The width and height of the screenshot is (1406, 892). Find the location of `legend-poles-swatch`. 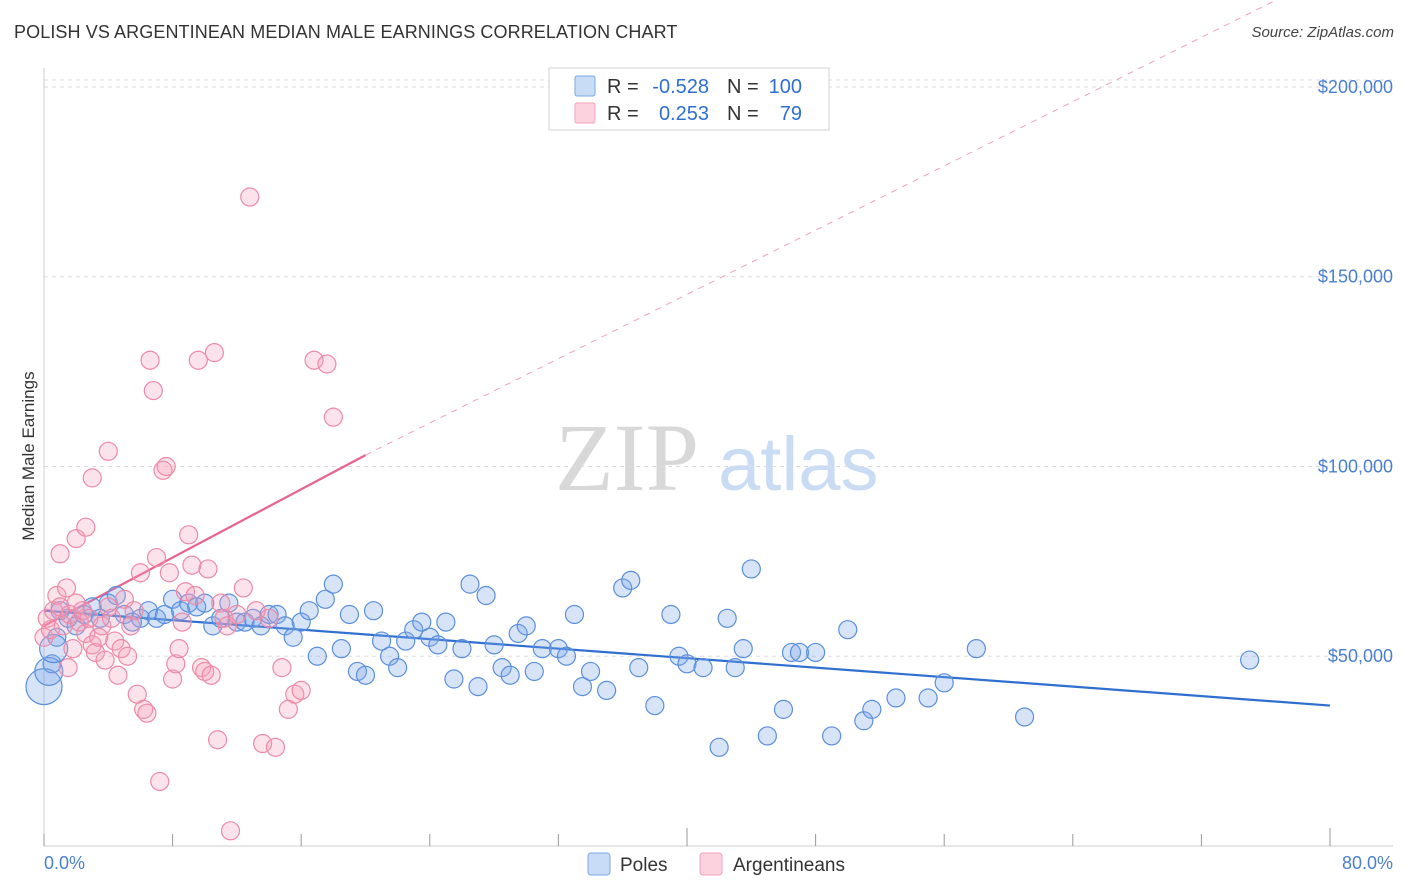

legend-poles-swatch is located at coordinates (599, 864).